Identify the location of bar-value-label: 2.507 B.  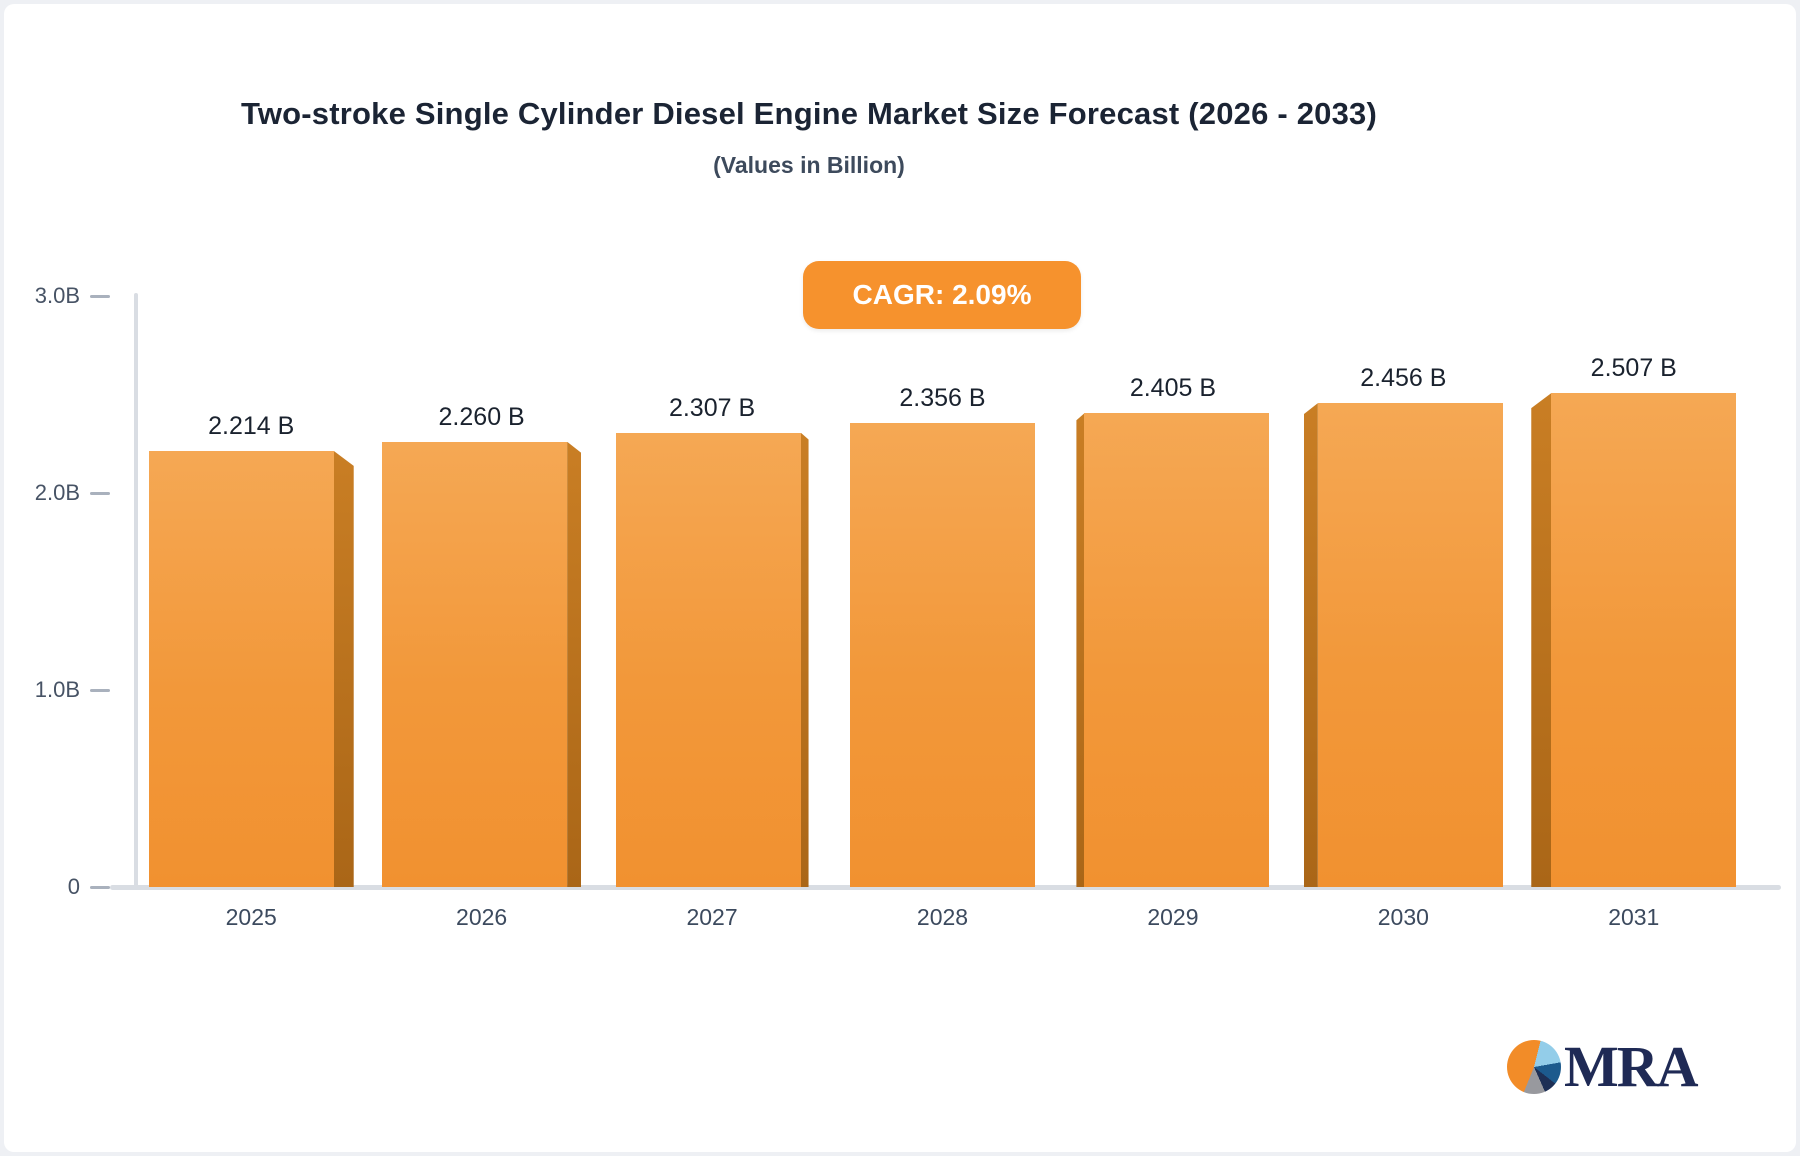
(1633, 368).